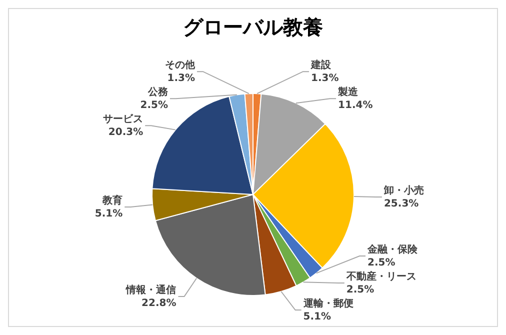 The height and width of the screenshot is (335, 506). Describe the element at coordinates (253, 27) in the screenshot. I see `chart-title: グローバル教養` at that location.